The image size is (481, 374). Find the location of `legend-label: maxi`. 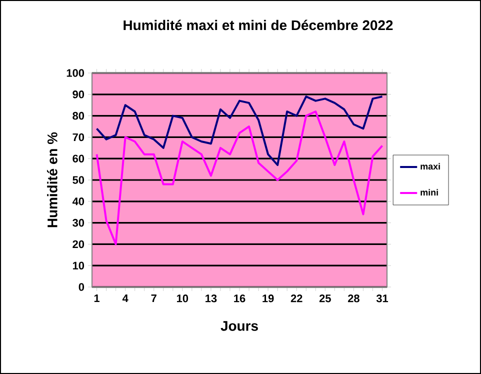

legend-label: maxi is located at coordinates (430, 166).